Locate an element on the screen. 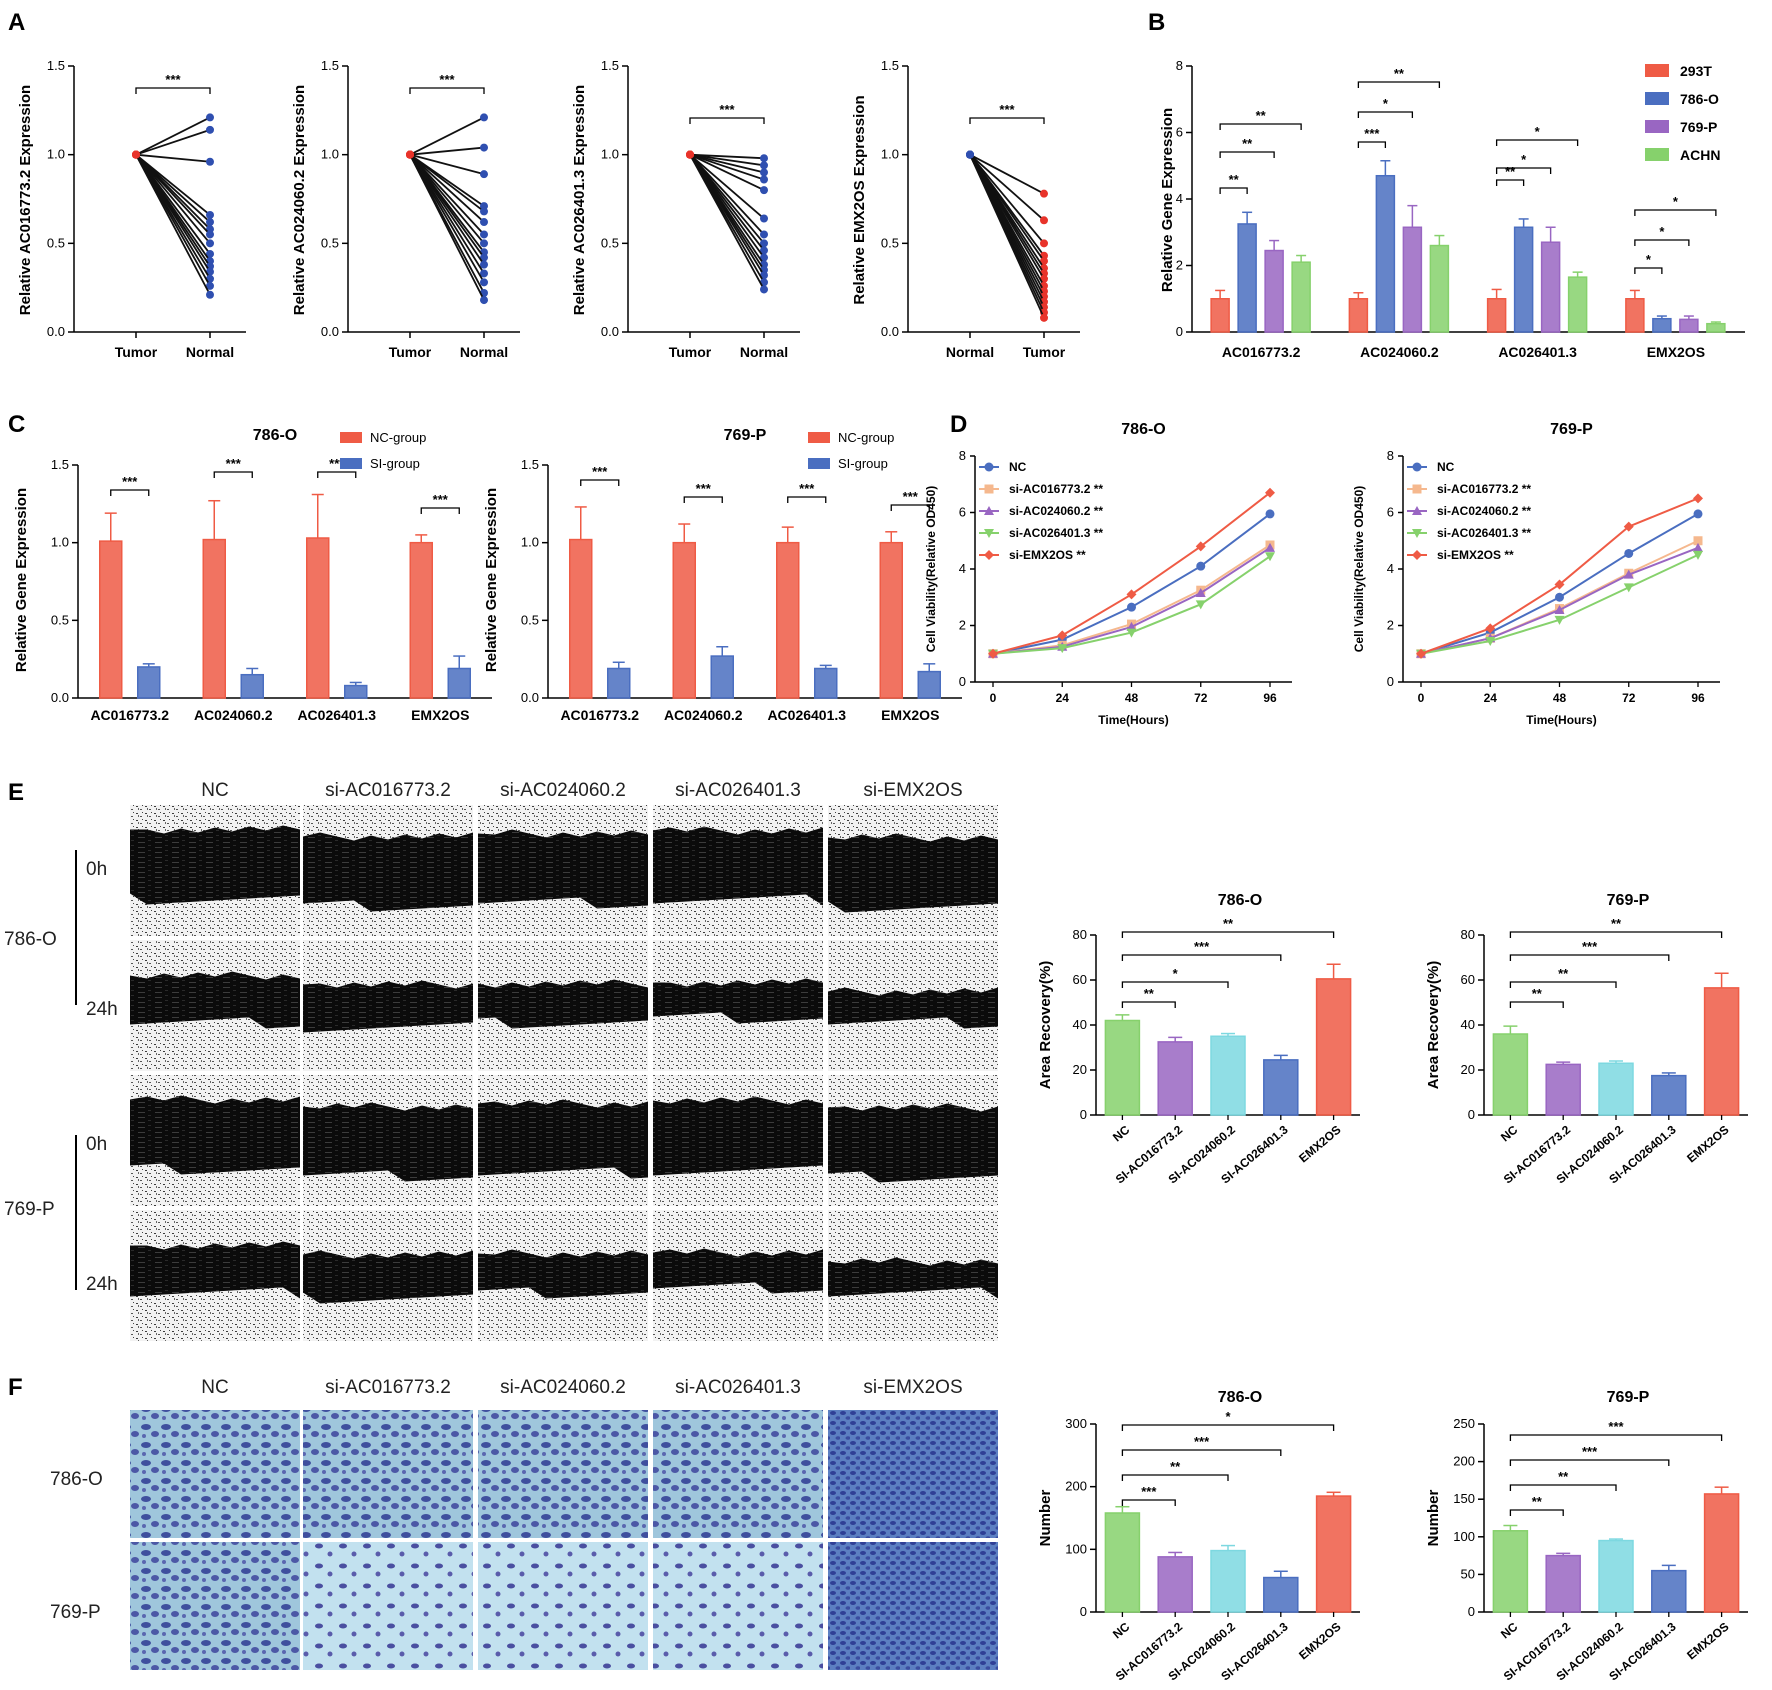  time-label: 0h is located at coordinates (96, 869).